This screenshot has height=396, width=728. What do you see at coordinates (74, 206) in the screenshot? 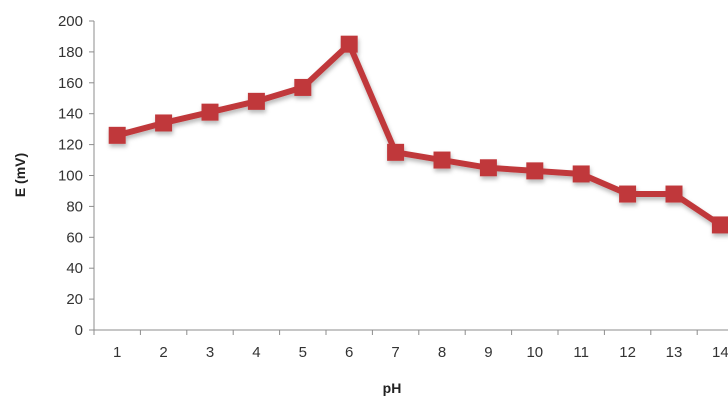
I see `y-tick-label: 80` at bounding box center [74, 206].